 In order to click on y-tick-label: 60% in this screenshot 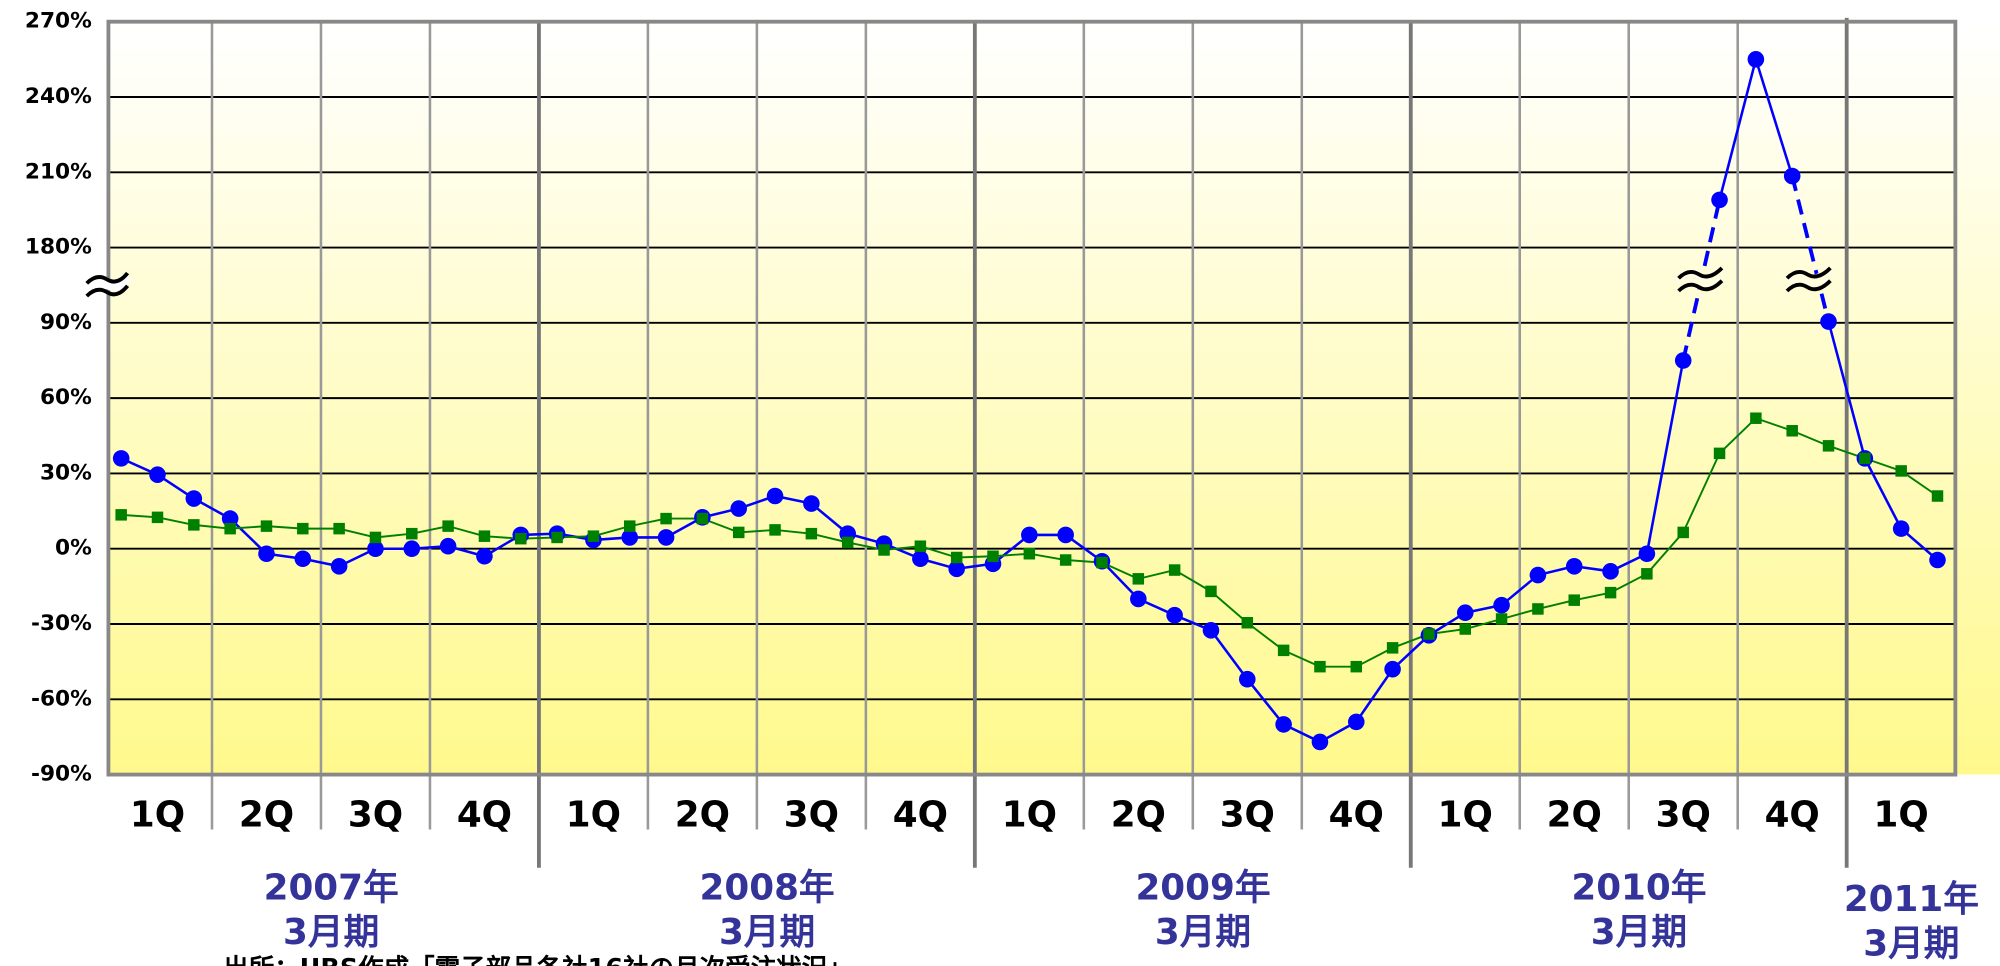, I will do `click(66, 397)`.